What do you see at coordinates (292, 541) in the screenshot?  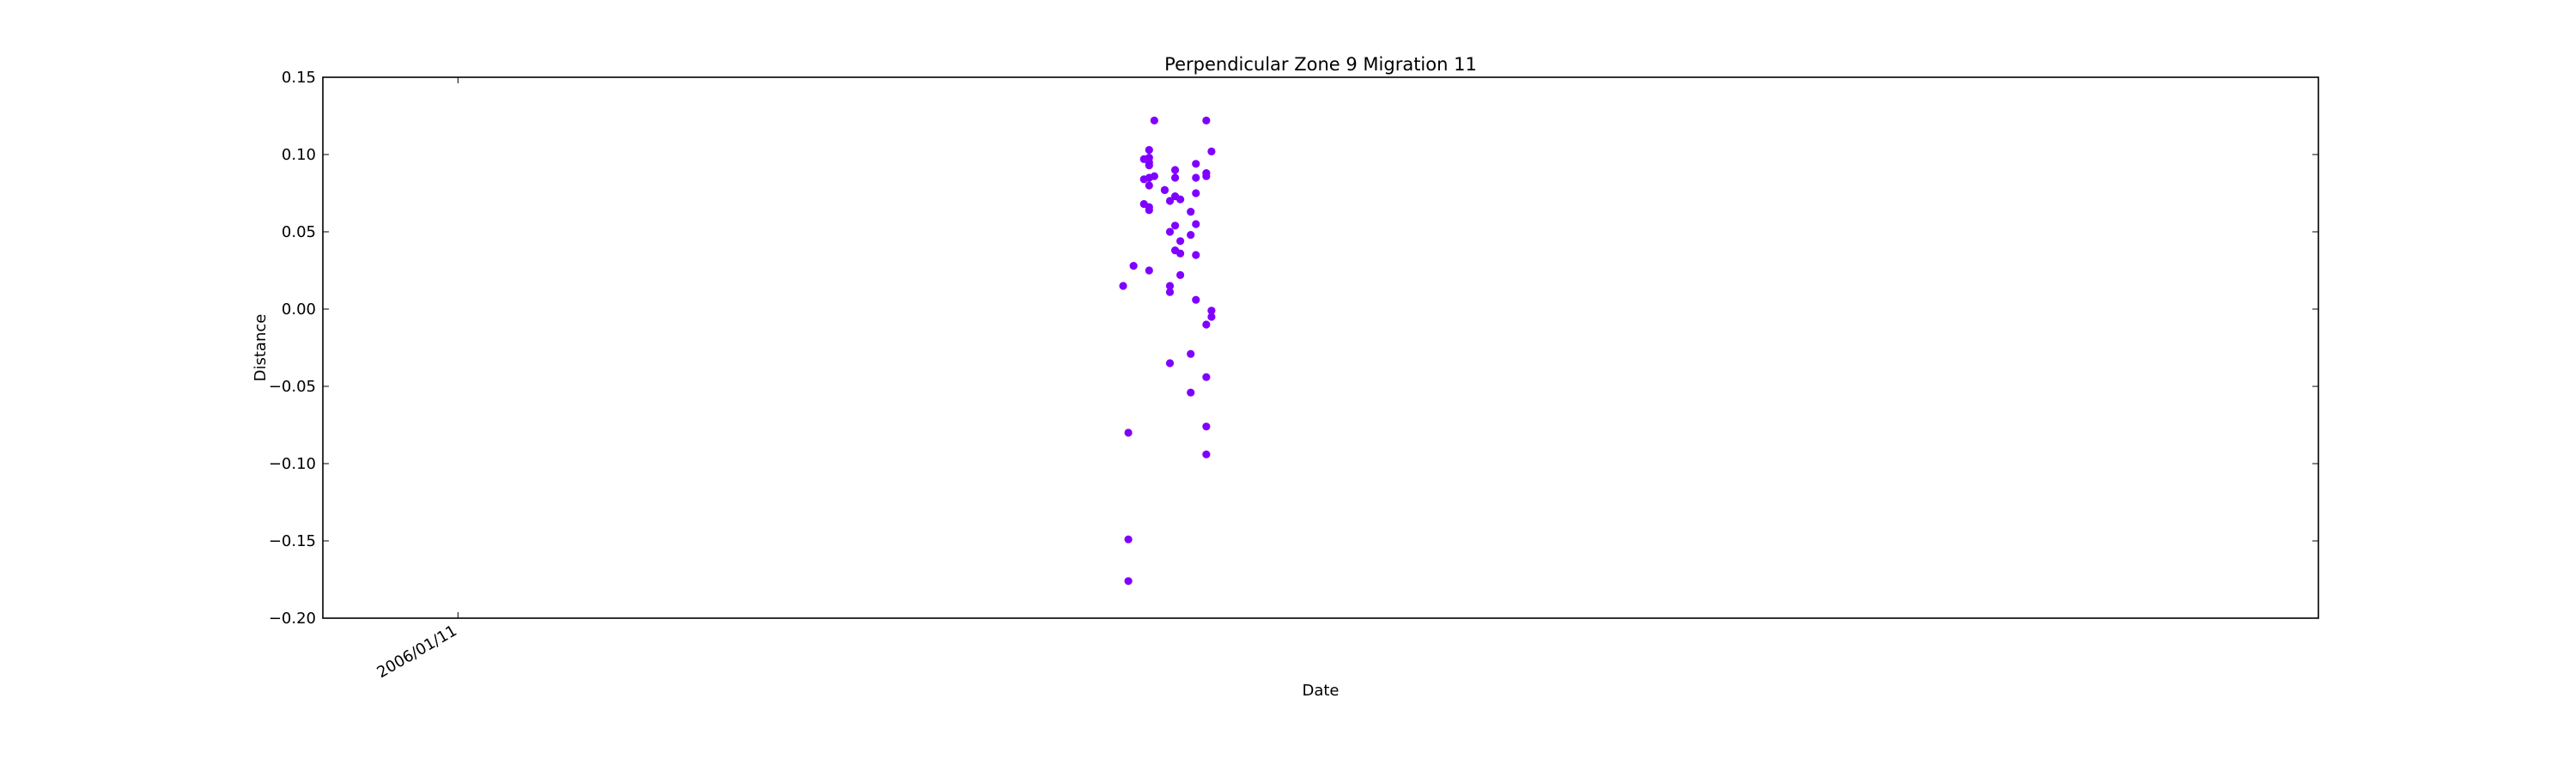 I see `y-tick-label: −0.15` at bounding box center [292, 541].